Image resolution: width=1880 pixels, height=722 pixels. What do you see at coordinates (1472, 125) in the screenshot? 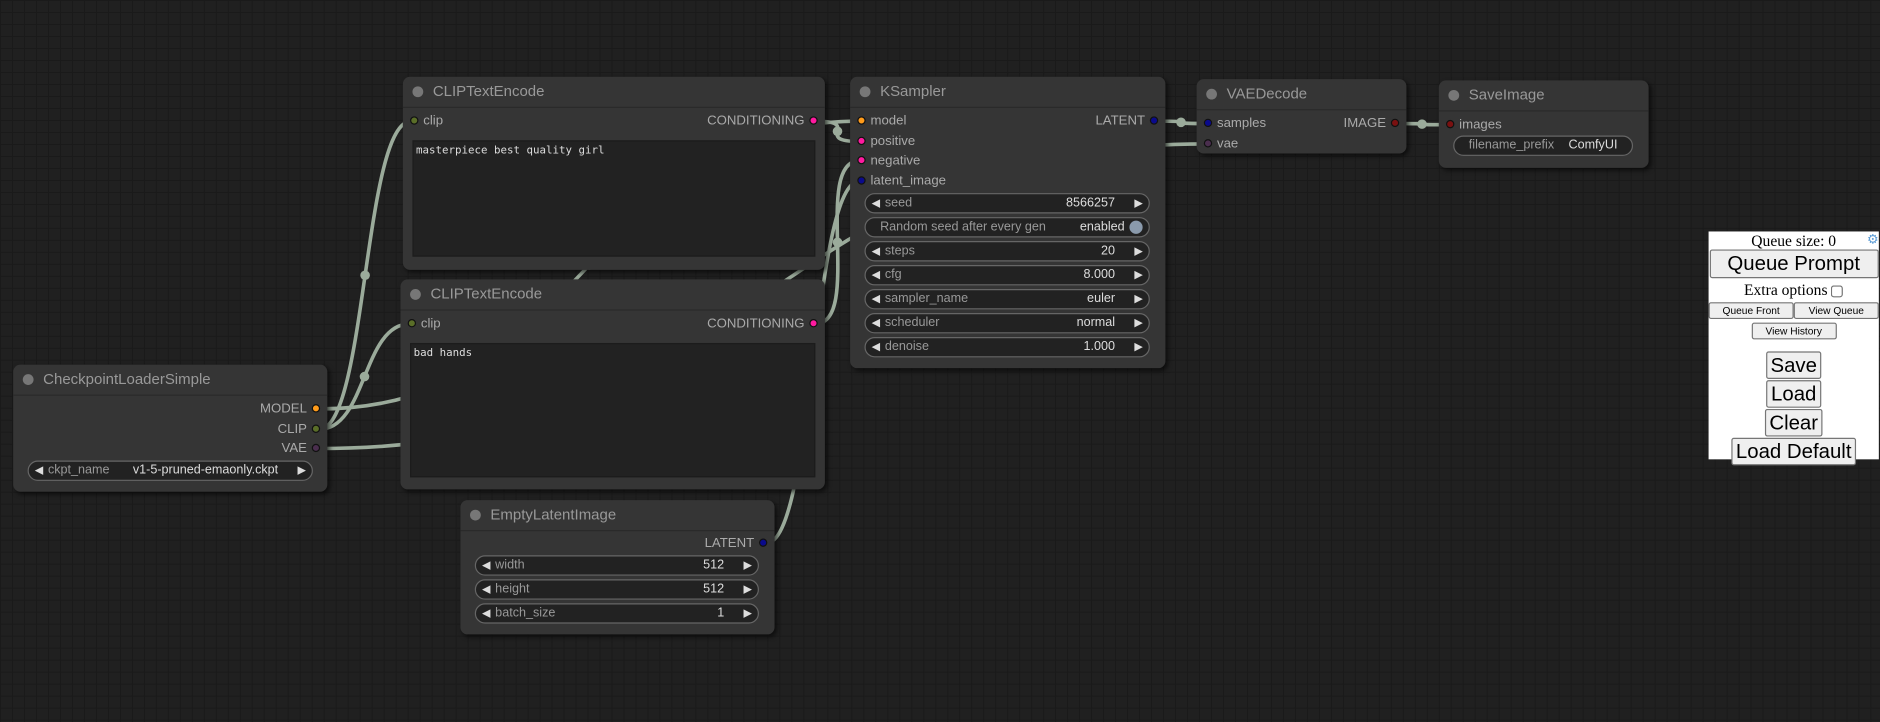
I see `input-slot-images: images` at bounding box center [1472, 125].